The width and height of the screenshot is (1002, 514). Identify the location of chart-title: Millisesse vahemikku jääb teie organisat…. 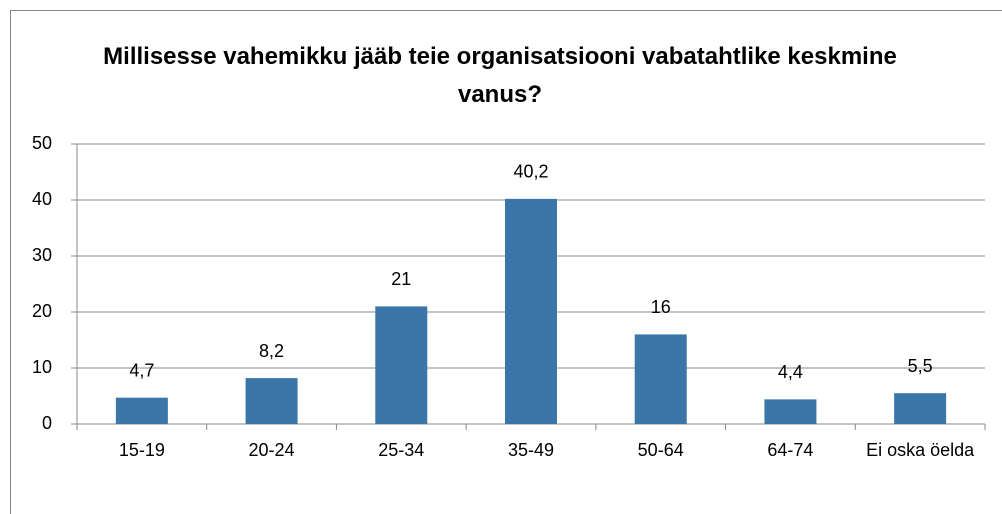
(500, 75).